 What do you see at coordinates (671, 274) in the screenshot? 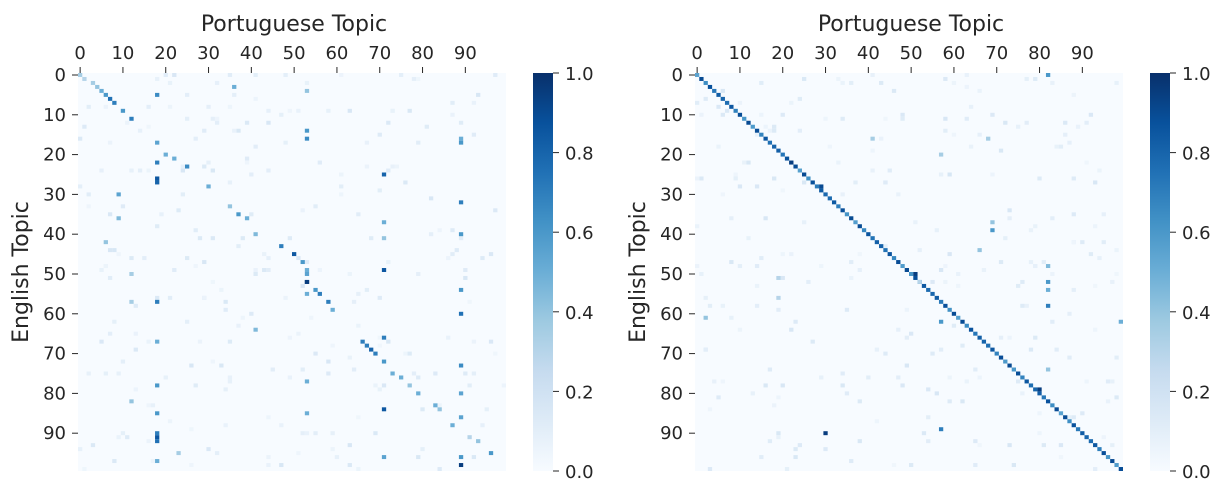
I see `y-tick-label: 50` at bounding box center [671, 274].